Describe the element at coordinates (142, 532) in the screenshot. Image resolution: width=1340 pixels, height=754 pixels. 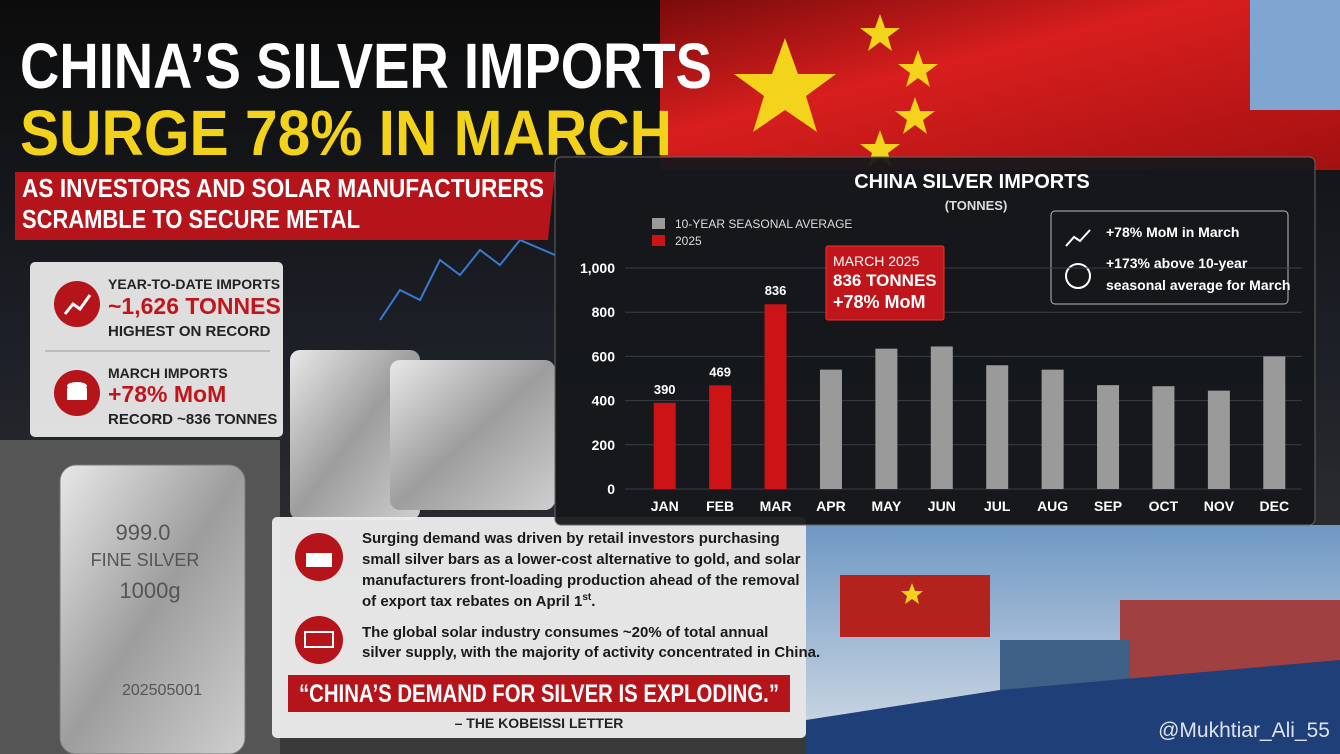
I see `bar-stamp: 999.0` at that location.